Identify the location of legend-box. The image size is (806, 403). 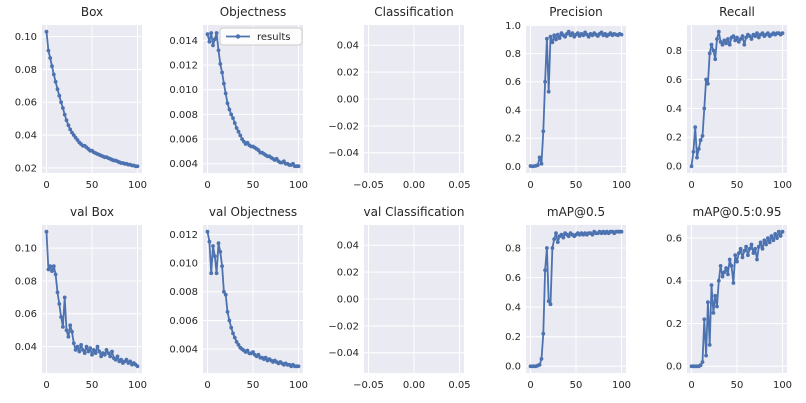
(261, 36).